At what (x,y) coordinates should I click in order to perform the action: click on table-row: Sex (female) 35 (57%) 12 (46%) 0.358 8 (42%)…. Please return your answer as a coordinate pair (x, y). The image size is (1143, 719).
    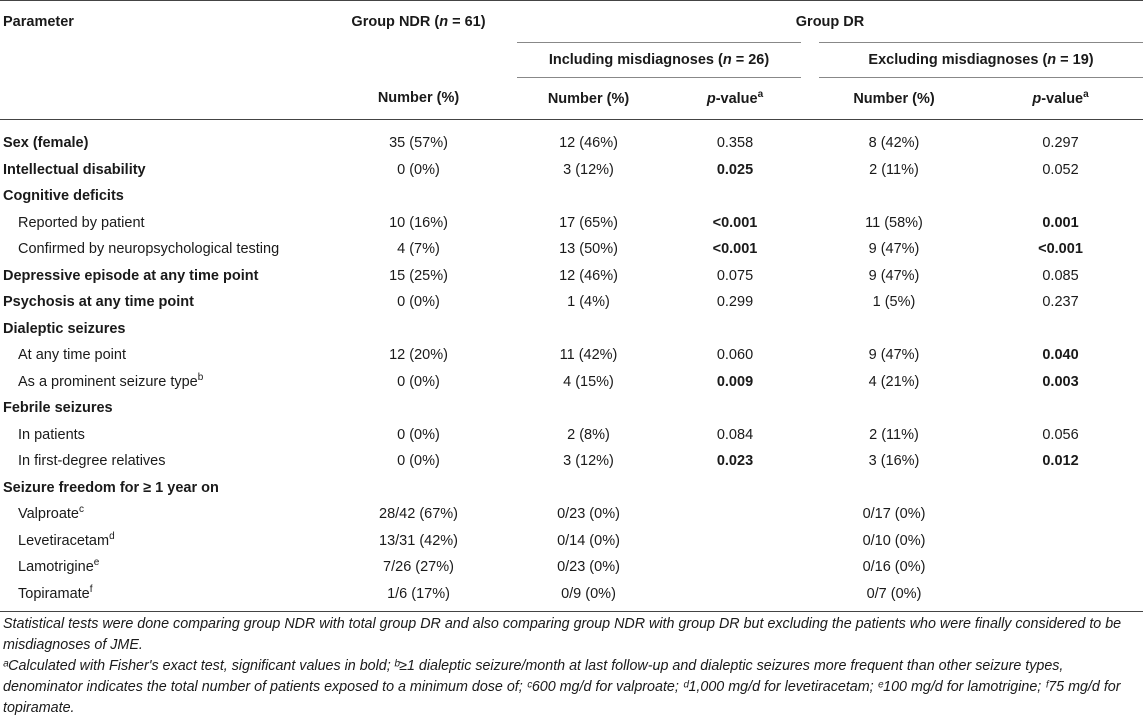
    Looking at the image, I should click on (571, 138).